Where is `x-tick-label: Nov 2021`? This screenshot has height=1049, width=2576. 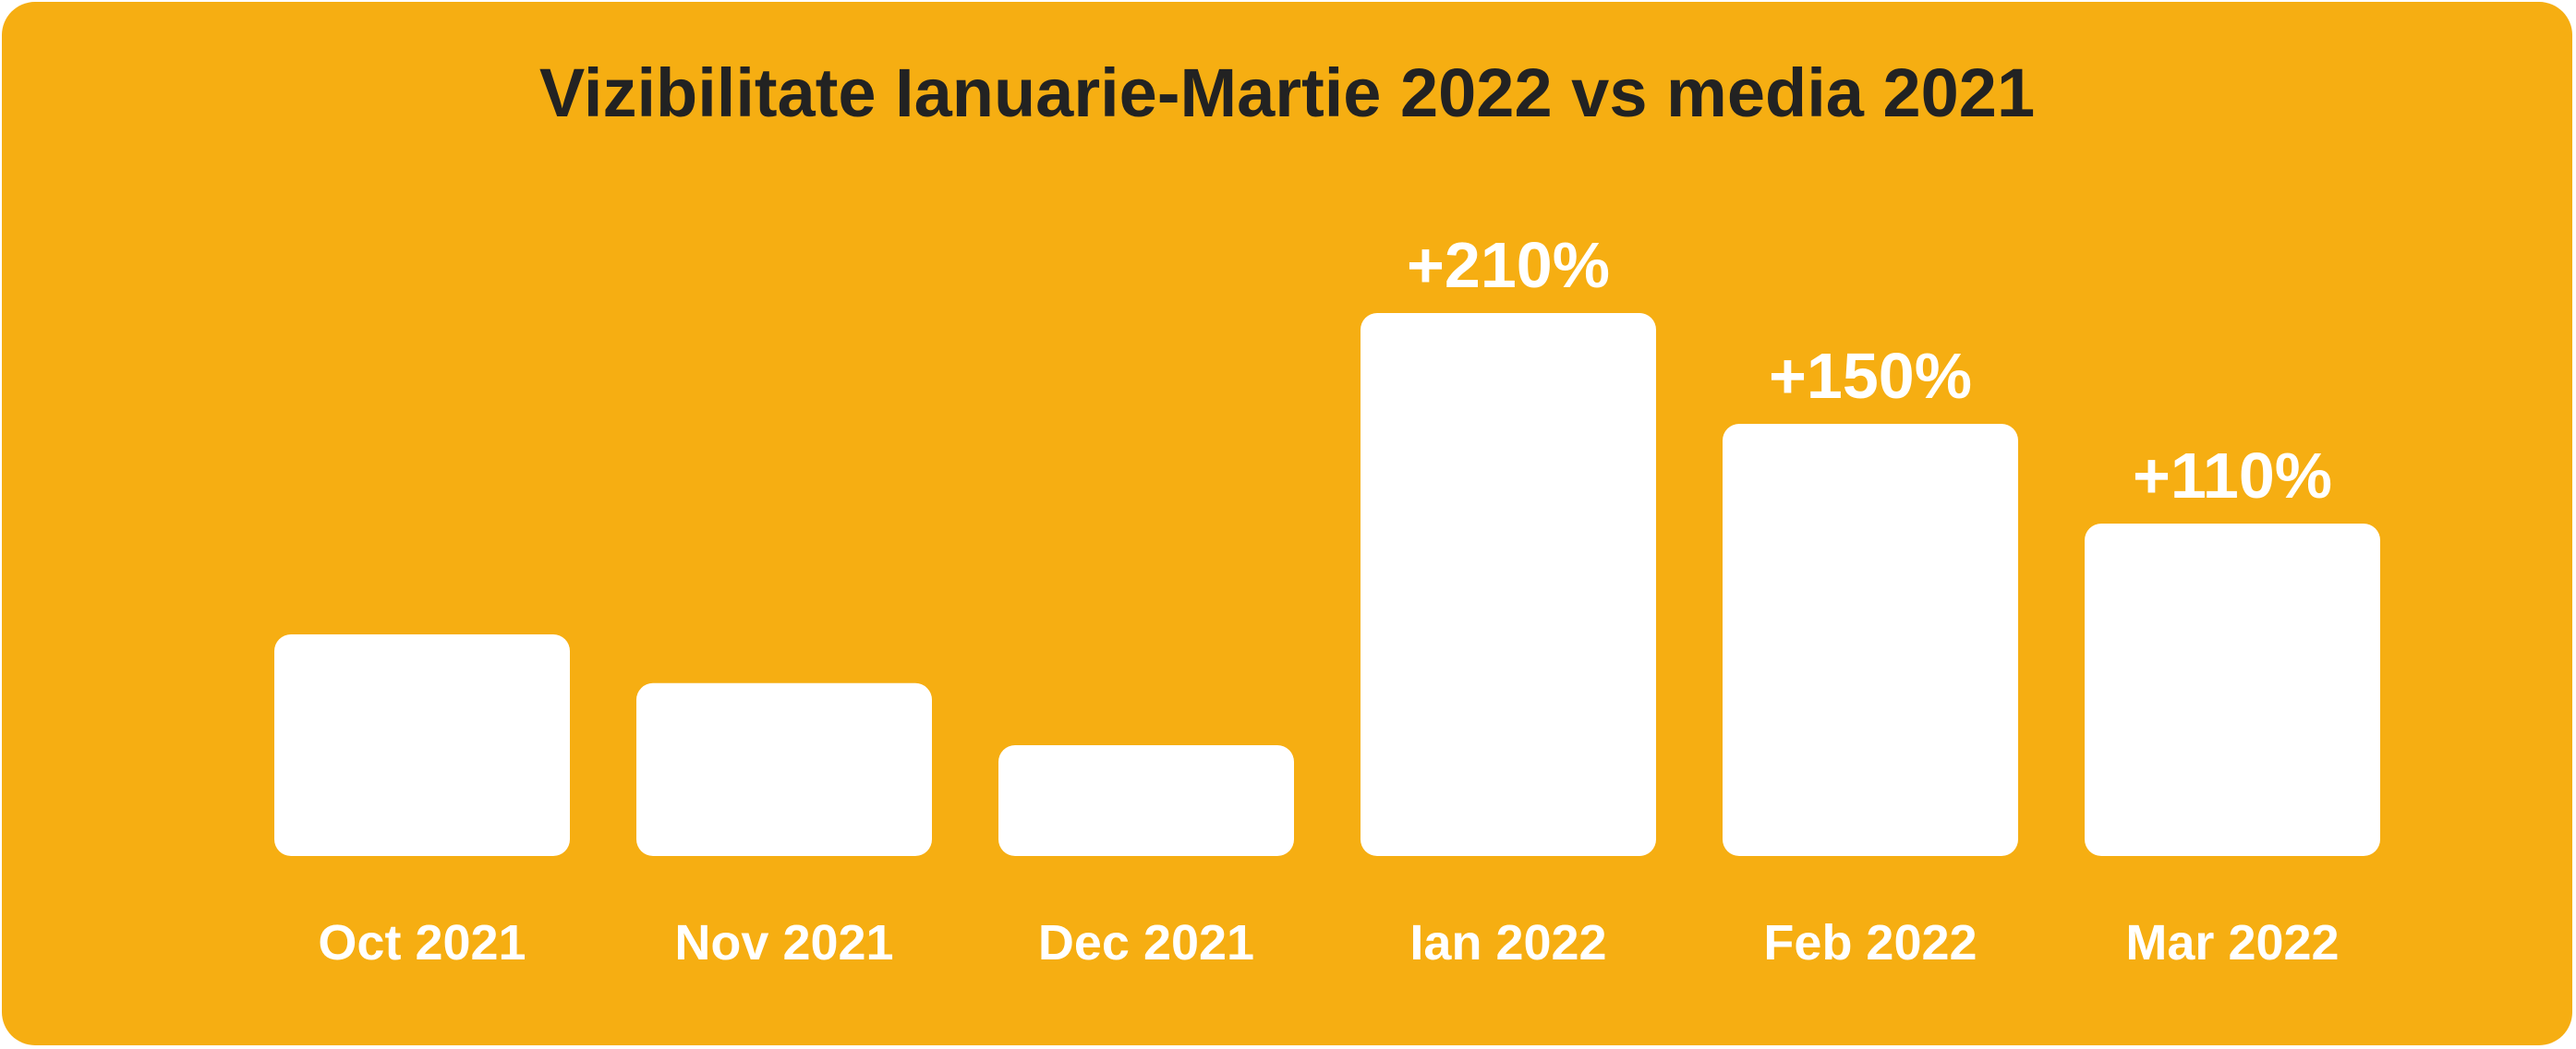 x-tick-label: Nov 2021 is located at coordinates (783, 943).